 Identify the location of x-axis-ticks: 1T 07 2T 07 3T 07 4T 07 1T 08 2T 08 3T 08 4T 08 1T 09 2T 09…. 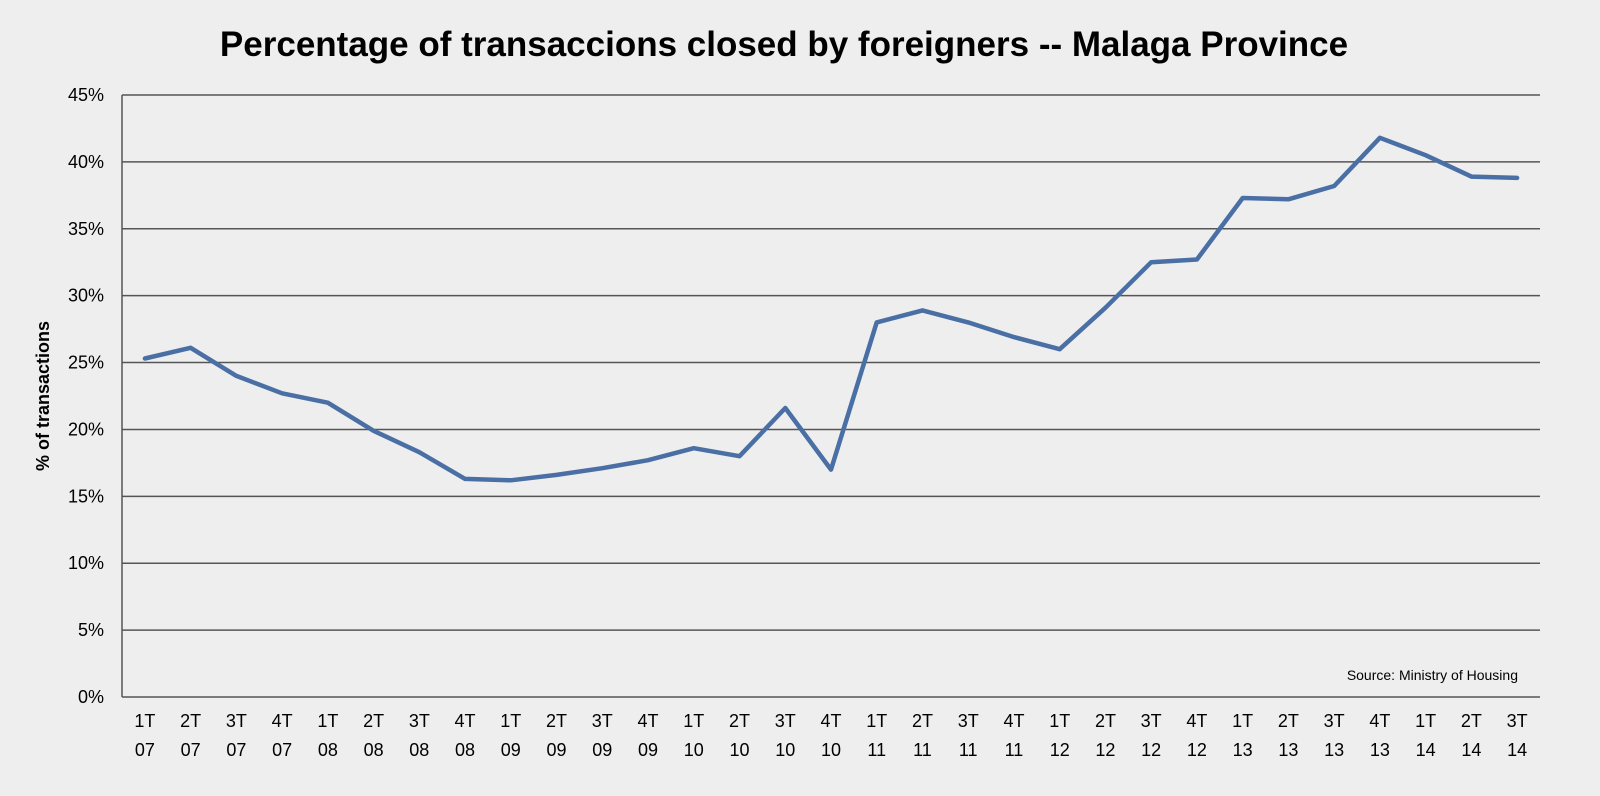
(830, 735).